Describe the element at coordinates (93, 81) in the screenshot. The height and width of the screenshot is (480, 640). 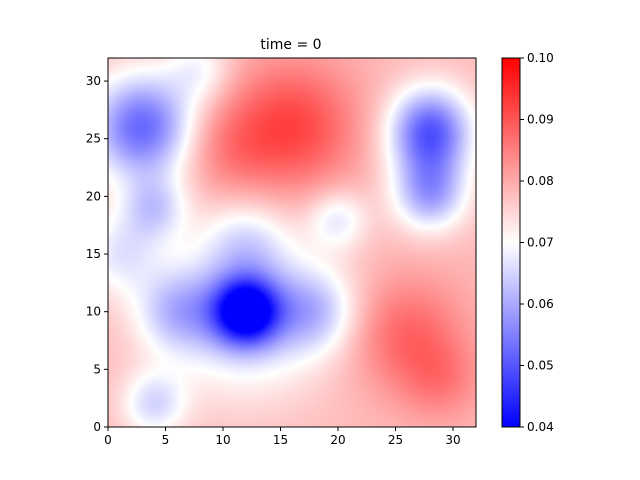
I see `y-tick-label: 30` at that location.